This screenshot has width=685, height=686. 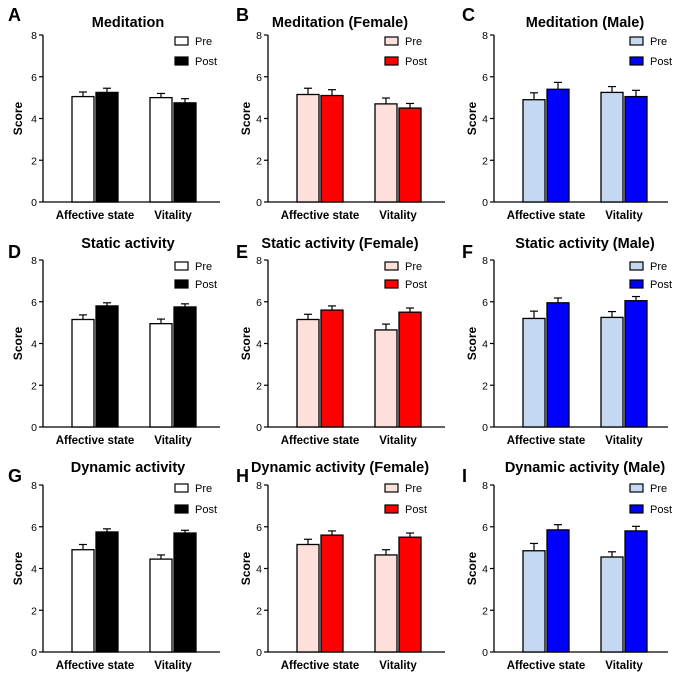 I want to click on panel-title: Meditation (Female), so click(x=340, y=23).